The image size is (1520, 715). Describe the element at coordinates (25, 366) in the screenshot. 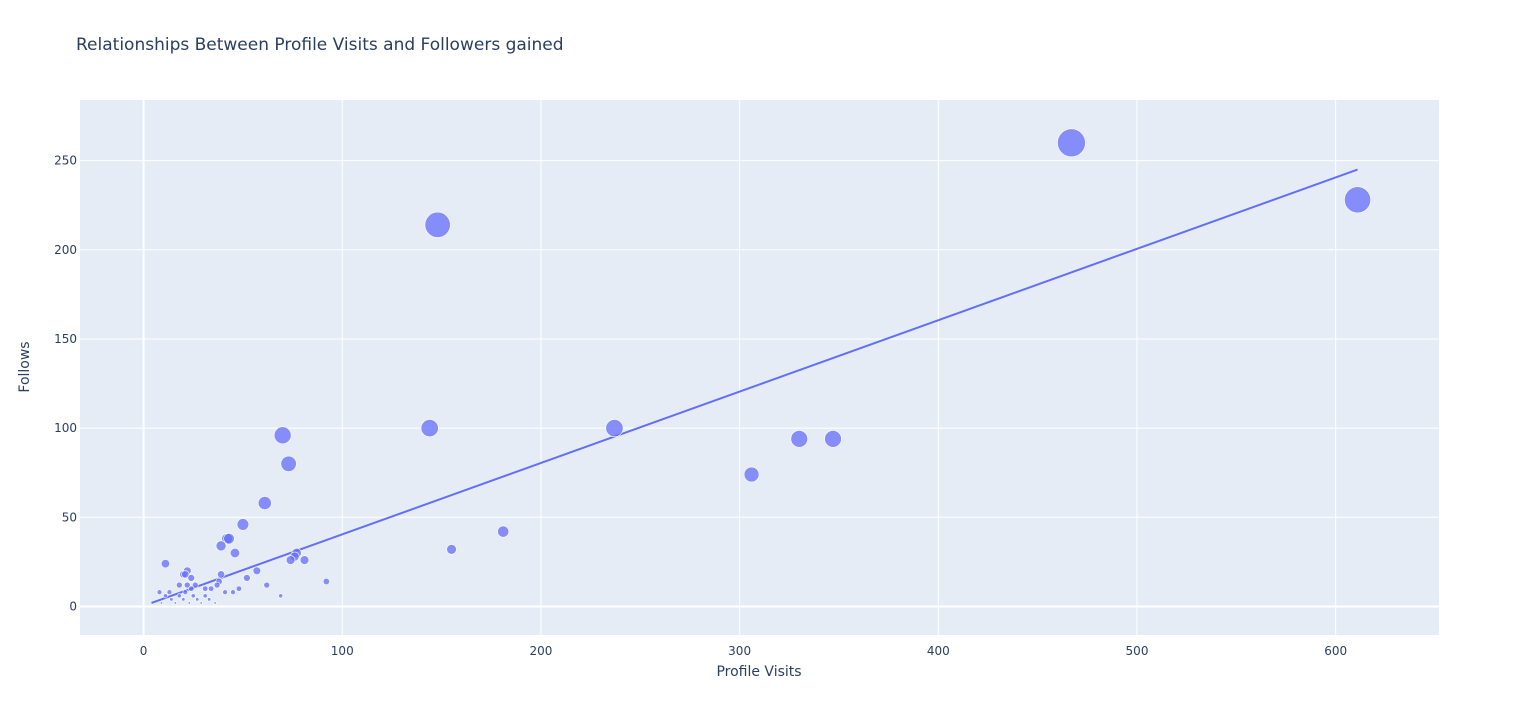

I see `y-axis-title: Follows` at that location.